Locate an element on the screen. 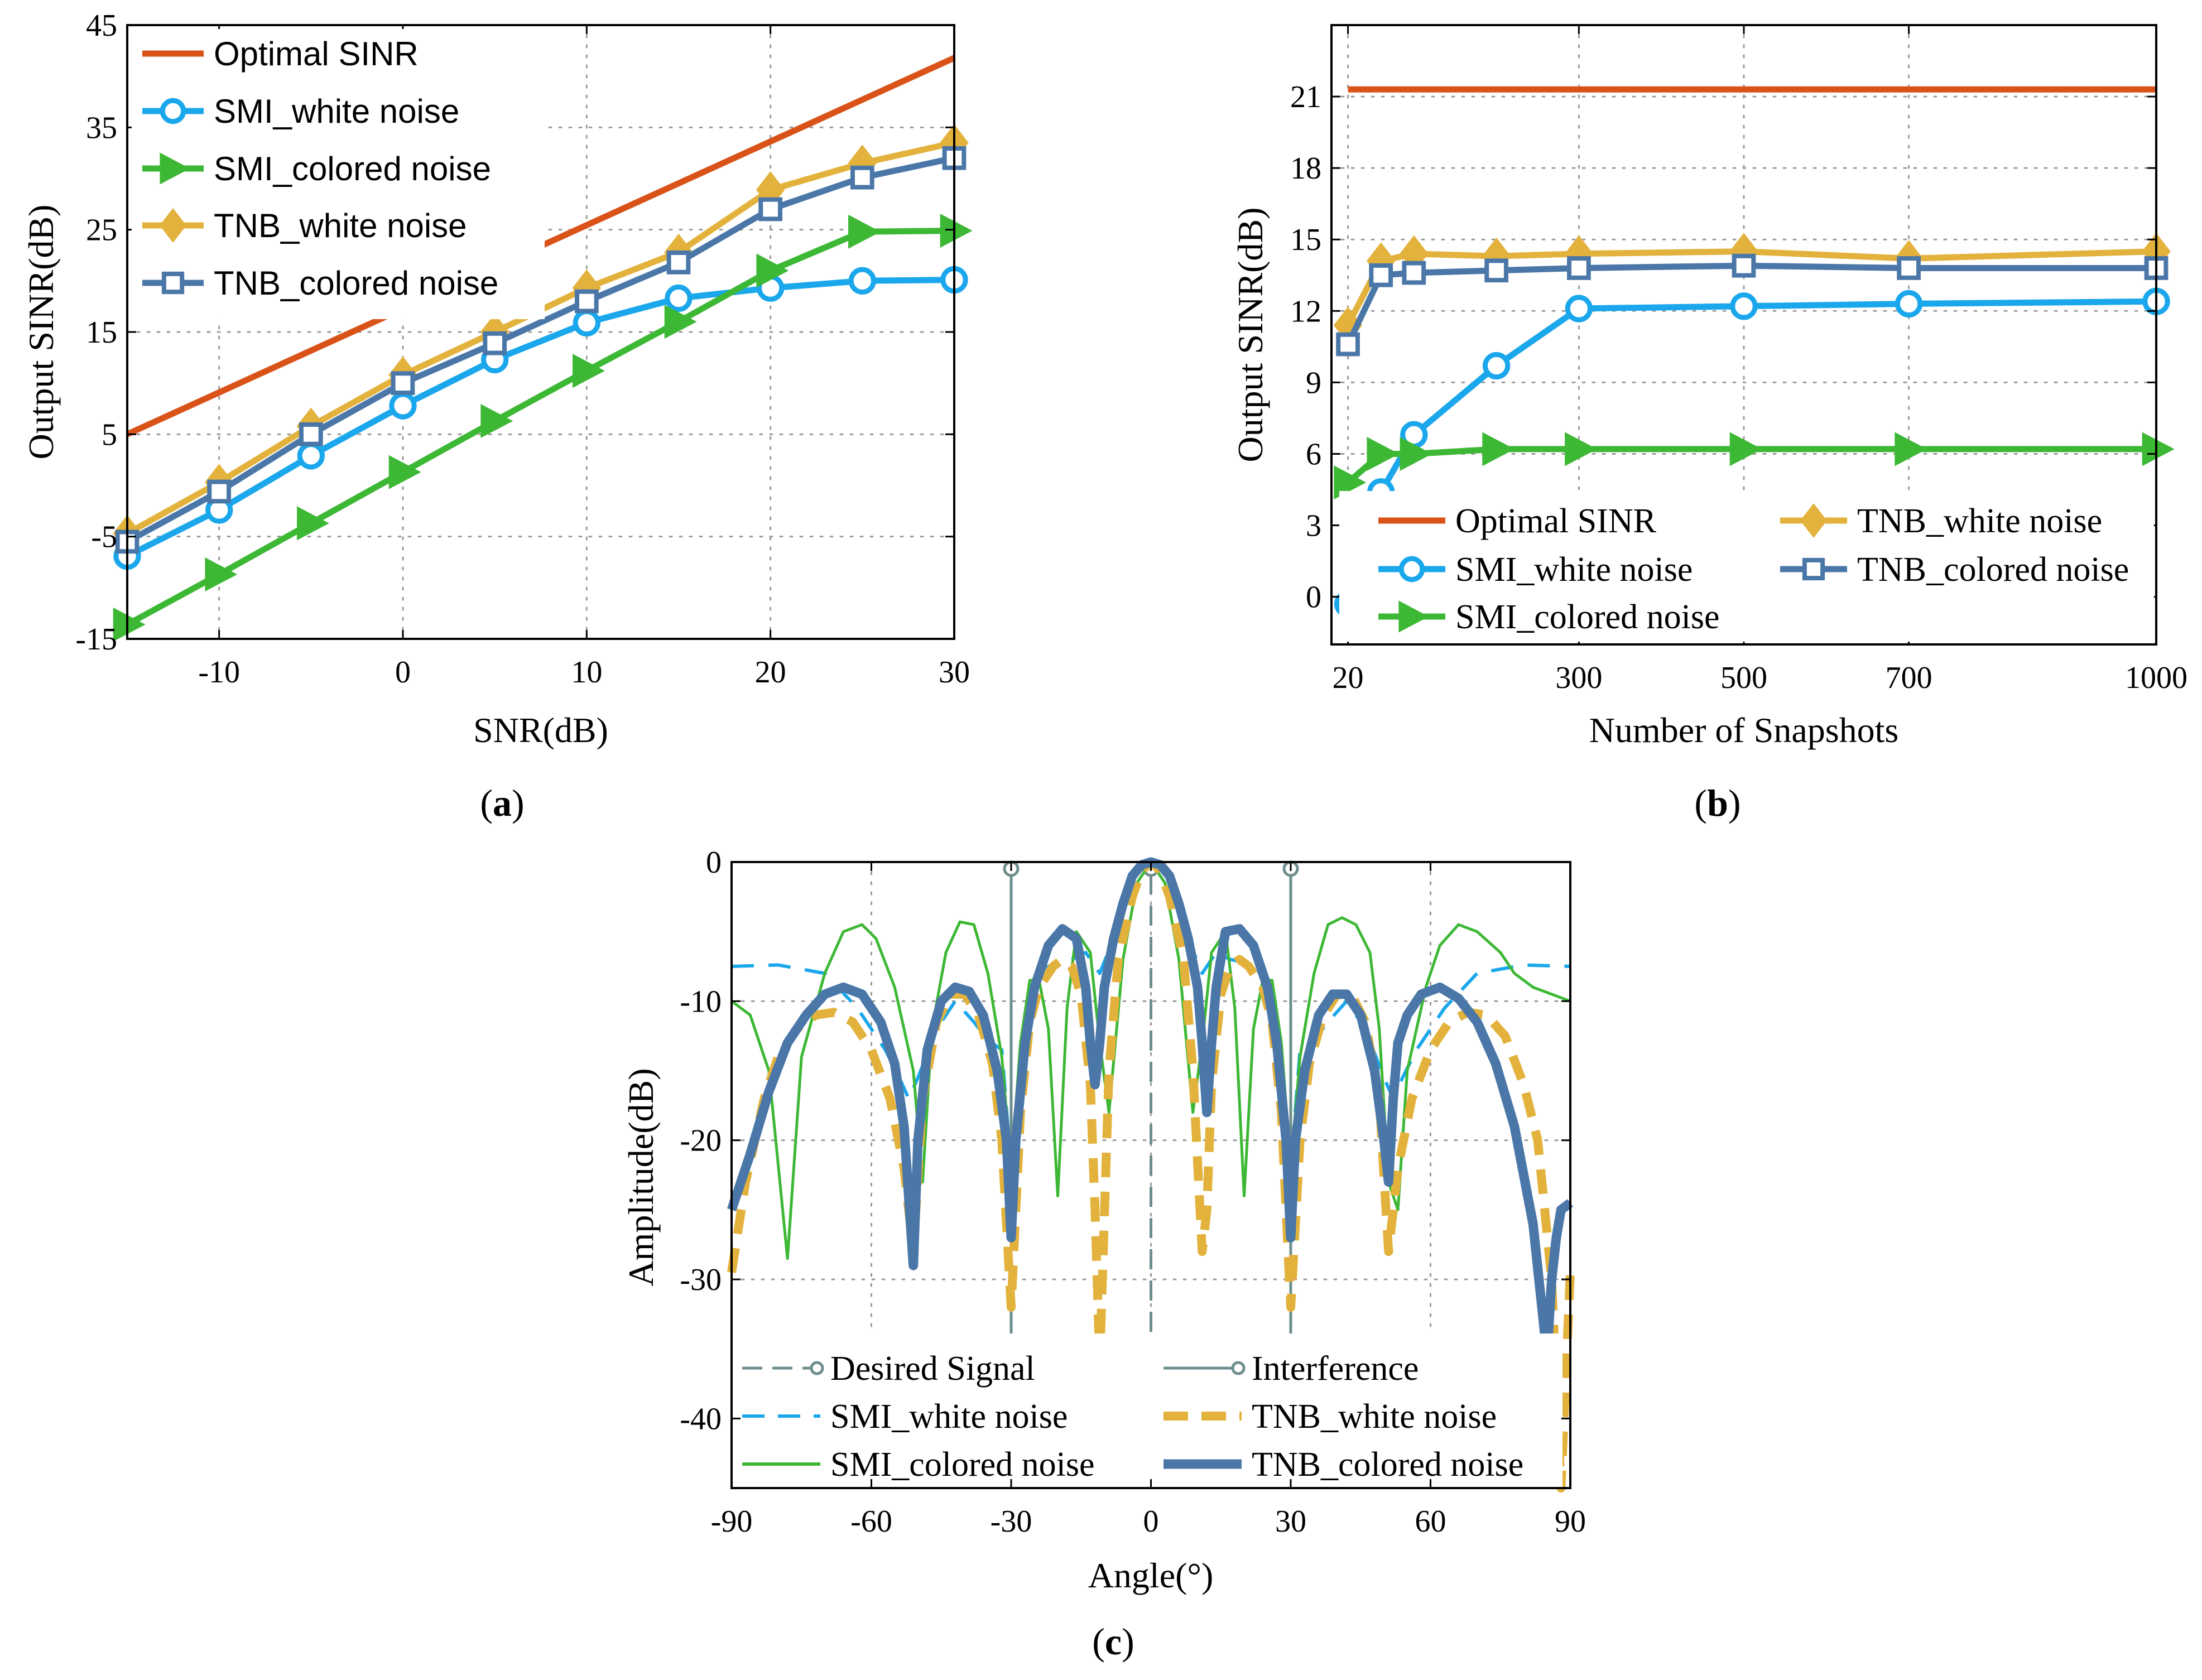 The height and width of the screenshot is (1680, 2202). chart-b-legend-label-tnb_white: TNB_white noise is located at coordinates (1979, 521).